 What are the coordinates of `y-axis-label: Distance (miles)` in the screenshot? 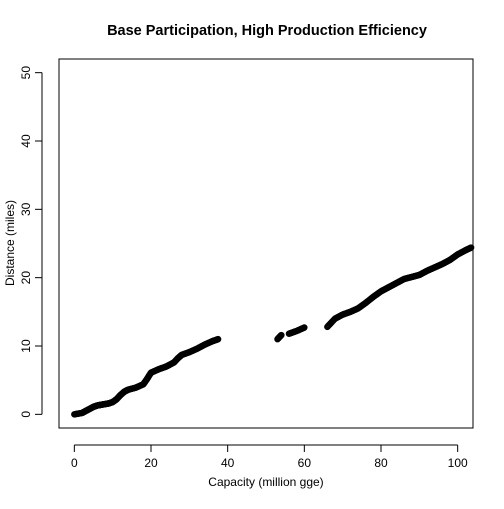 It's located at (10, 243).